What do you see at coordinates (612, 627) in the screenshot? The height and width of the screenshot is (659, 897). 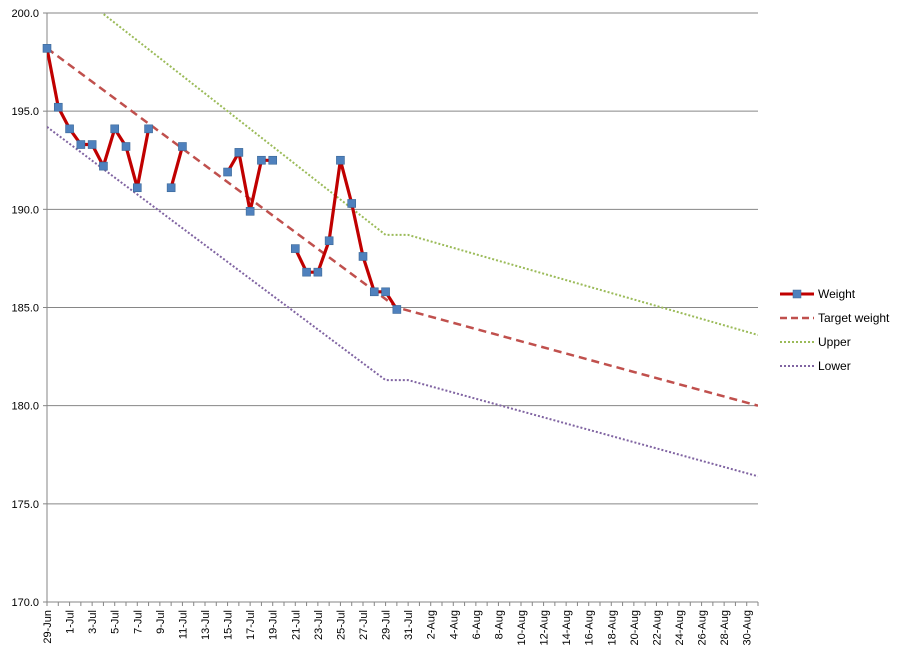 I see `x-tick-label: 18-Aug` at bounding box center [612, 627].